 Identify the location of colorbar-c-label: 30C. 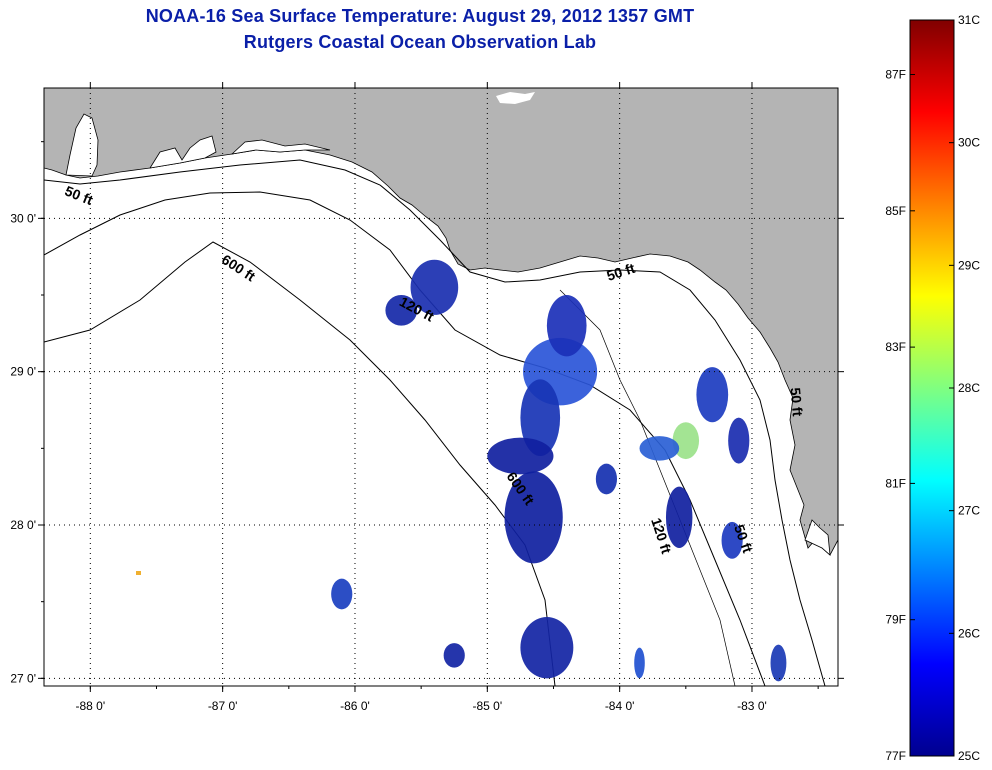
(969, 143).